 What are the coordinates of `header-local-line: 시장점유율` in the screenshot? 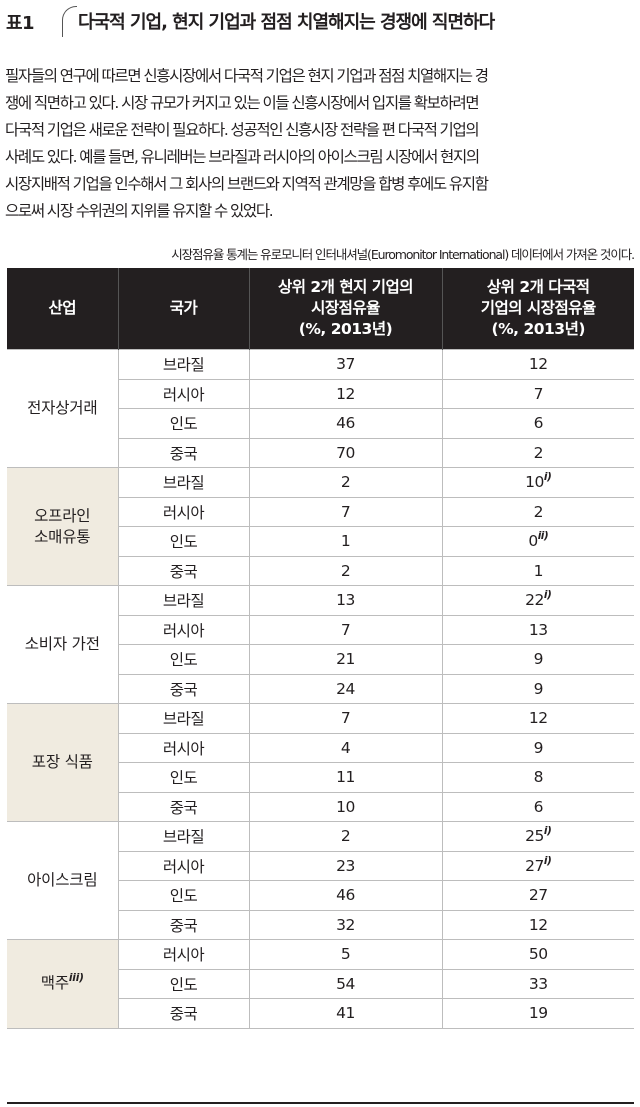 It's located at (345, 308).